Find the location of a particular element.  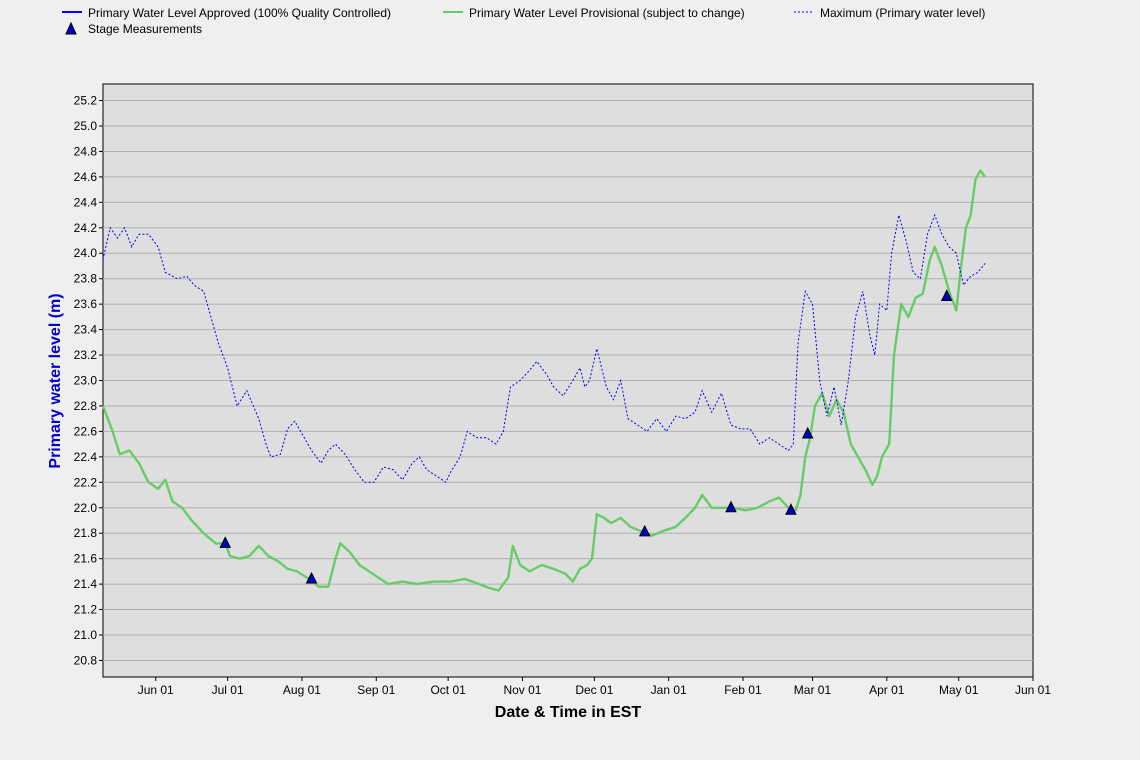

y-tick-label: 23.6 is located at coordinates (86, 304).